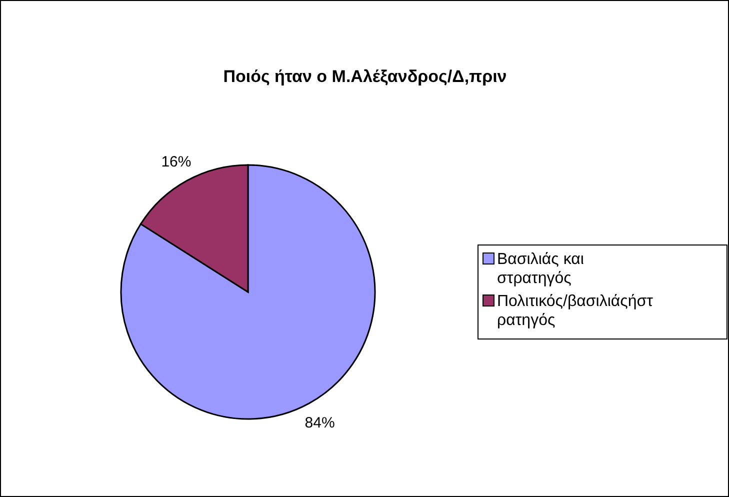 This screenshot has height=497, width=729. I want to click on legend-label: Πολιτικός/βασιλιάςήστρατηγός, so click(575, 311).